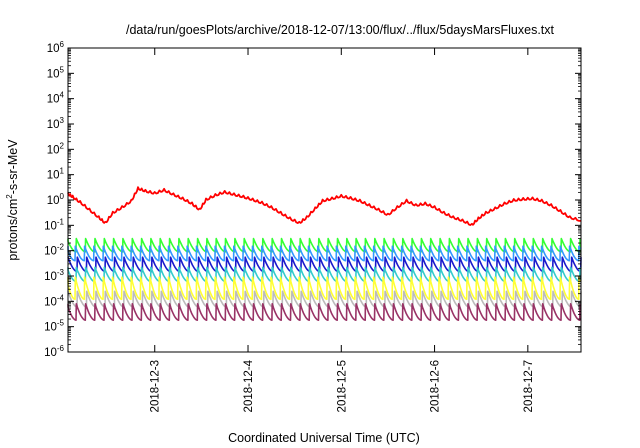 This screenshot has width=640, height=448. What do you see at coordinates (56, 47) in the screenshot?
I see `y-tick-label: 10⁶` at bounding box center [56, 47].